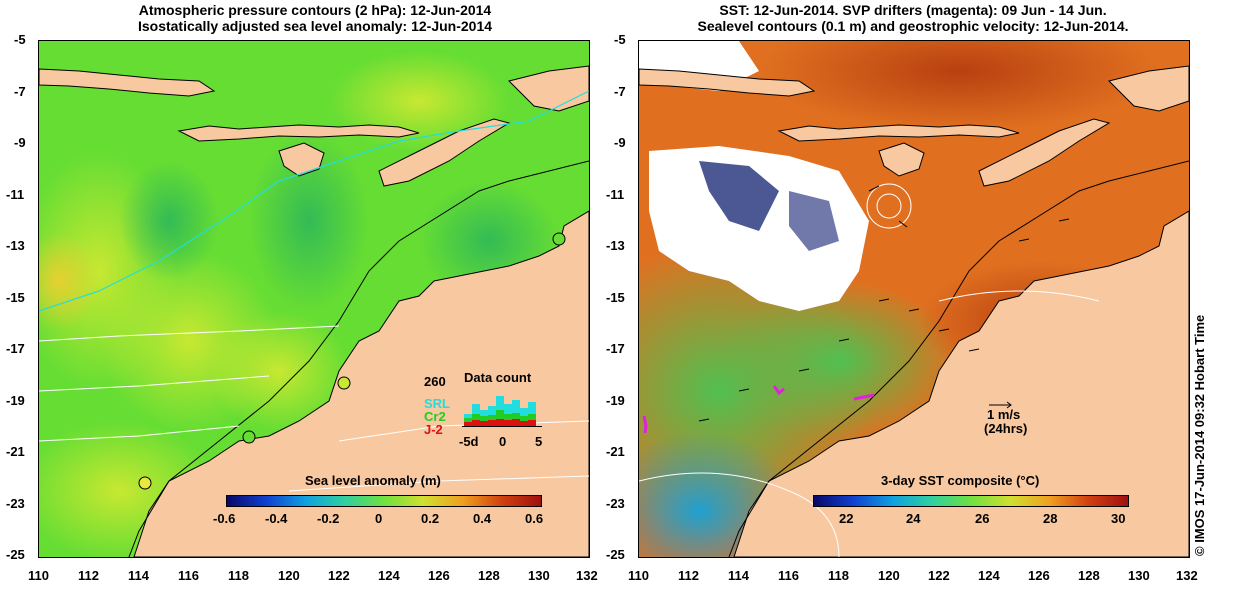 The image size is (1250, 590). What do you see at coordinates (788, 575) in the screenshot?
I see `right-xtick-4: 116` at bounding box center [788, 575].